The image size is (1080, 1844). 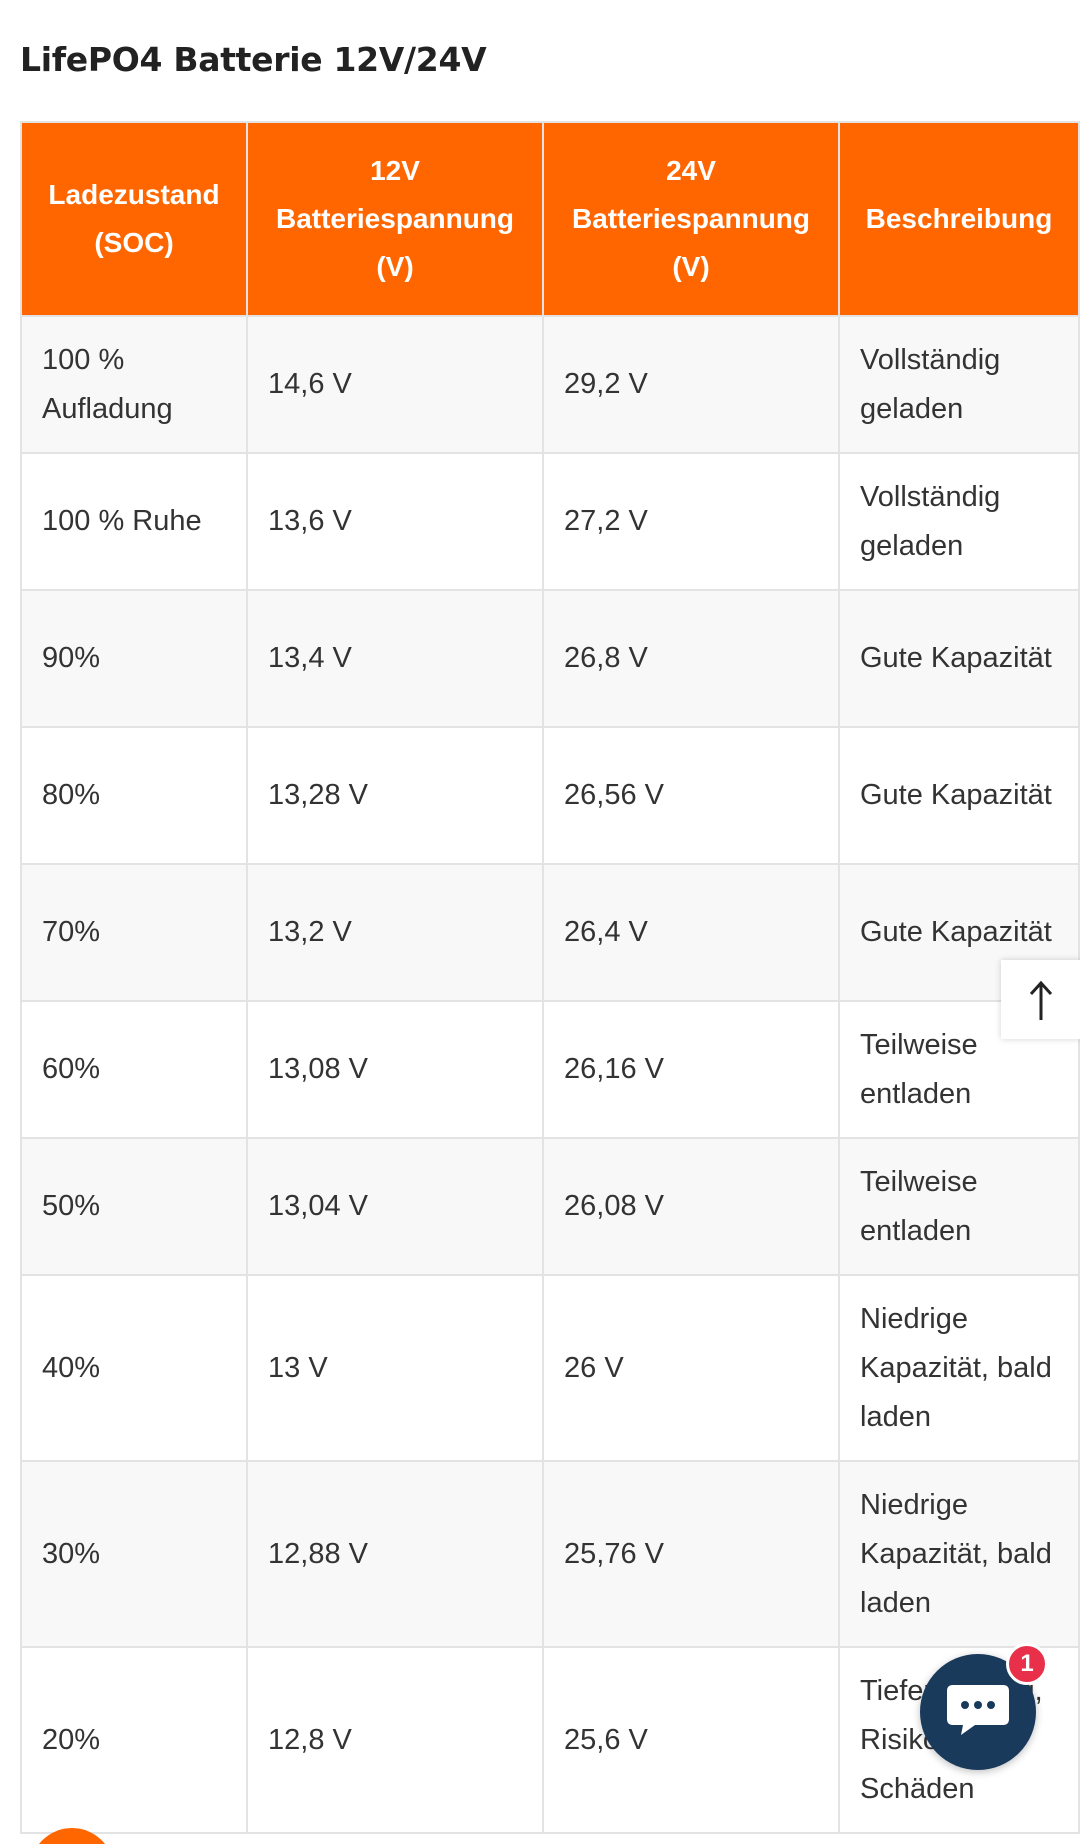 I want to click on cell-soc: 70%, so click(x=134, y=932).